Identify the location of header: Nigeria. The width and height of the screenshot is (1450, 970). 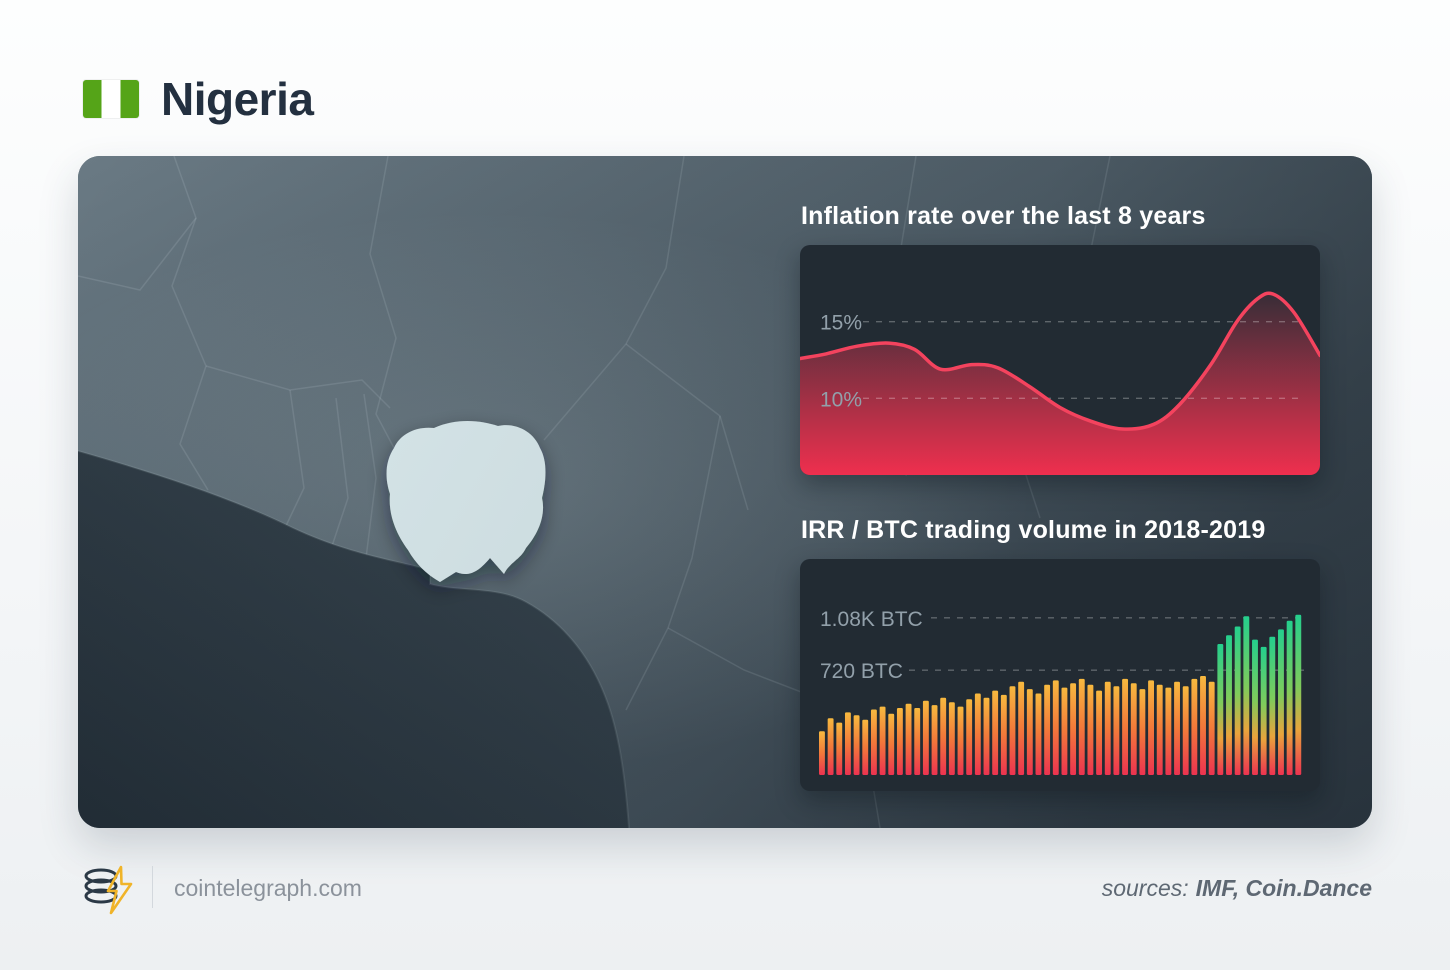
(198, 99).